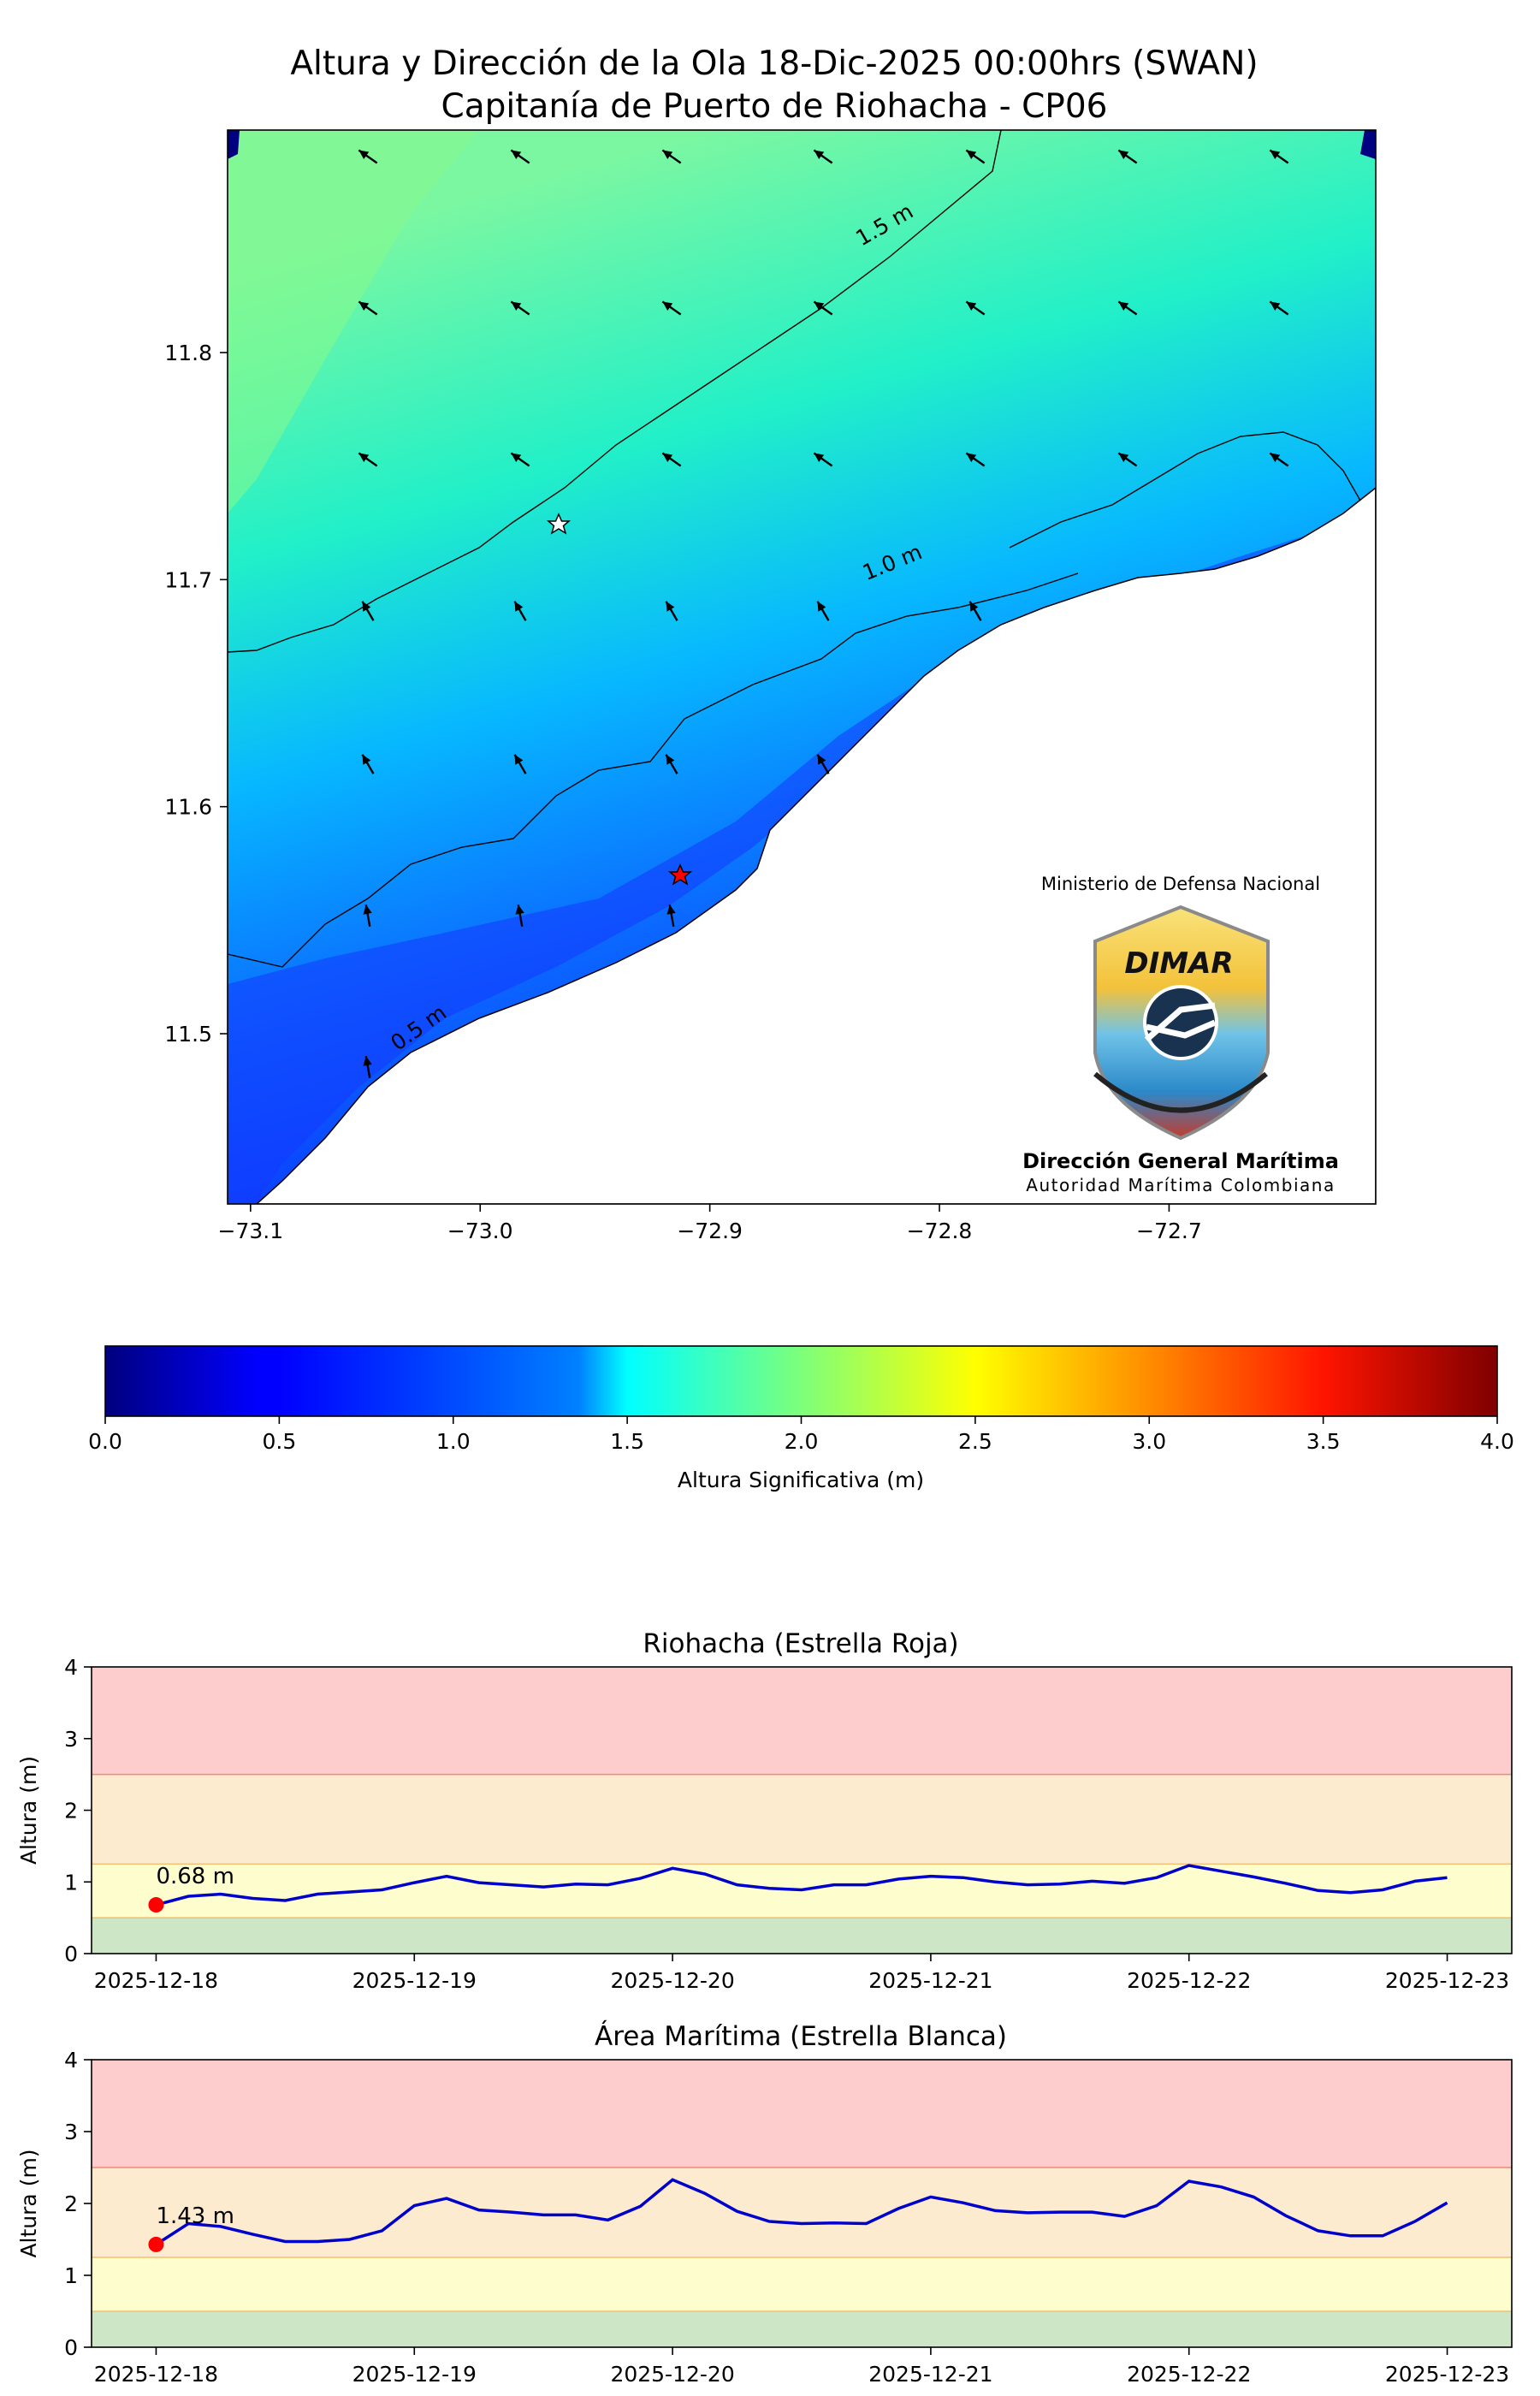  What do you see at coordinates (279, 1441) in the screenshot?
I see `colorbar-tick-label: 0.5` at bounding box center [279, 1441].